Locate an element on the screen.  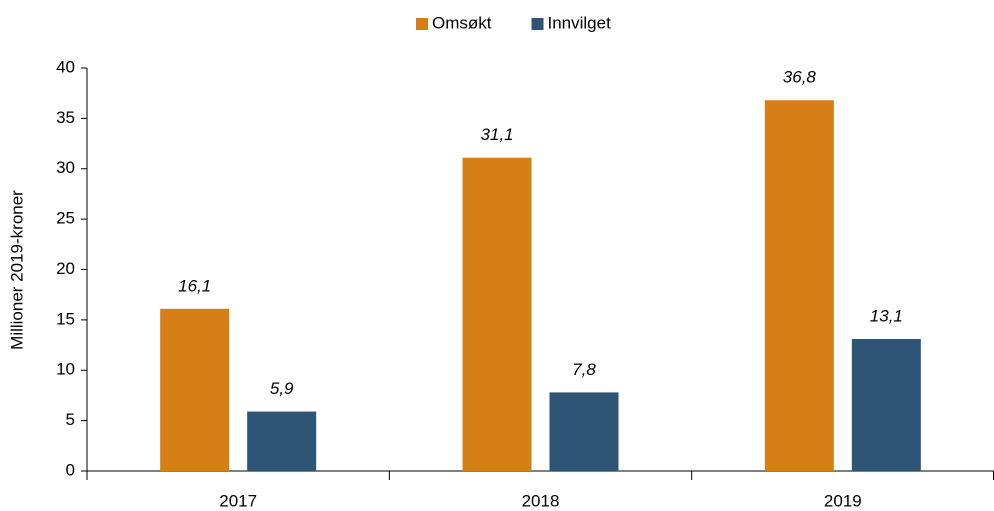
x-tick-label: 2019 is located at coordinates (843, 500).